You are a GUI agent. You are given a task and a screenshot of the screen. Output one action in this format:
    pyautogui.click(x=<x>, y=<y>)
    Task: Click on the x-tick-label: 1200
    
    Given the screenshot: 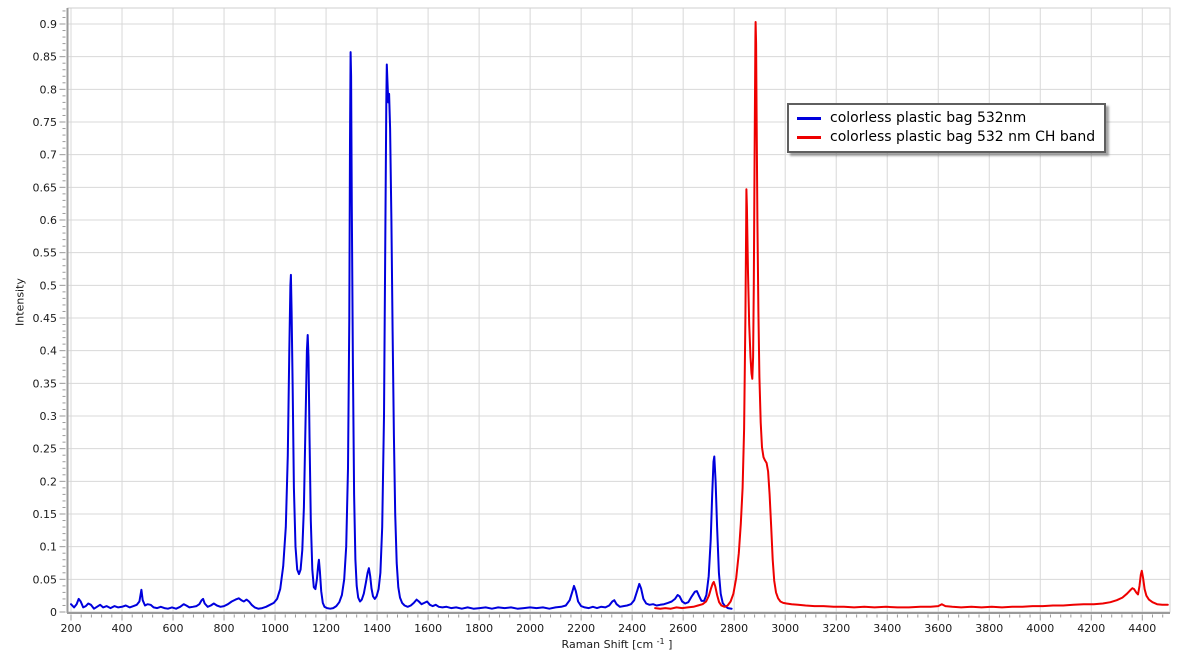 What is the action you would take?
    pyautogui.click(x=326, y=628)
    